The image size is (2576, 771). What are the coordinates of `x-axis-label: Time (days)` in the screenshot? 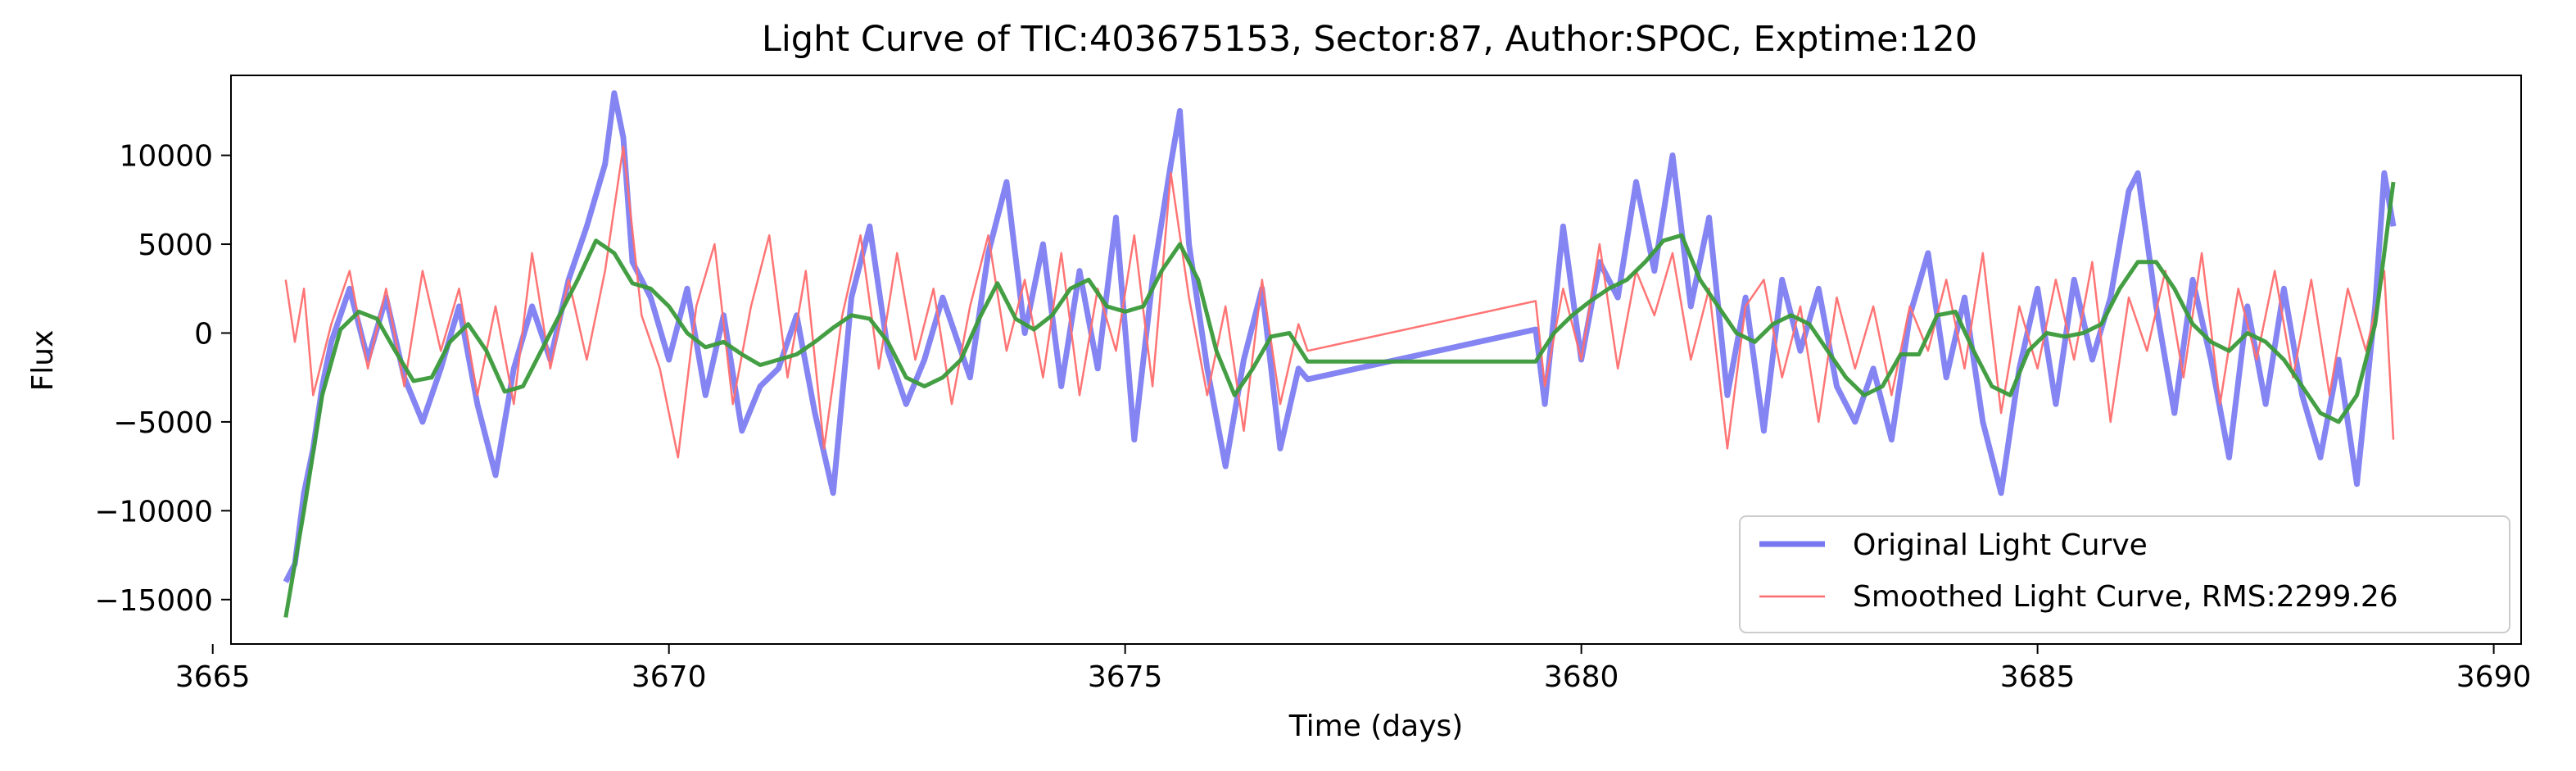 It's located at (1376, 727).